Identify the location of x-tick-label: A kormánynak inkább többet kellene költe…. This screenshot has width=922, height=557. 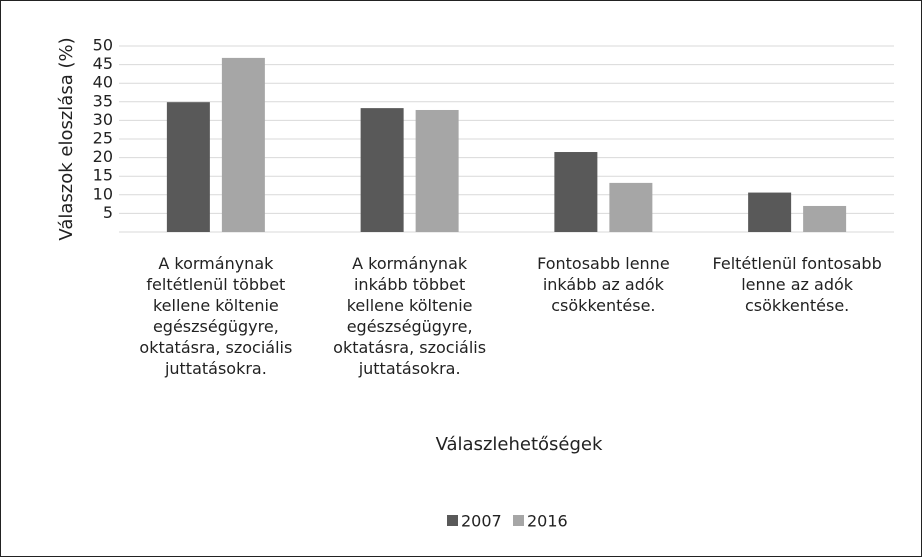
(410, 316).